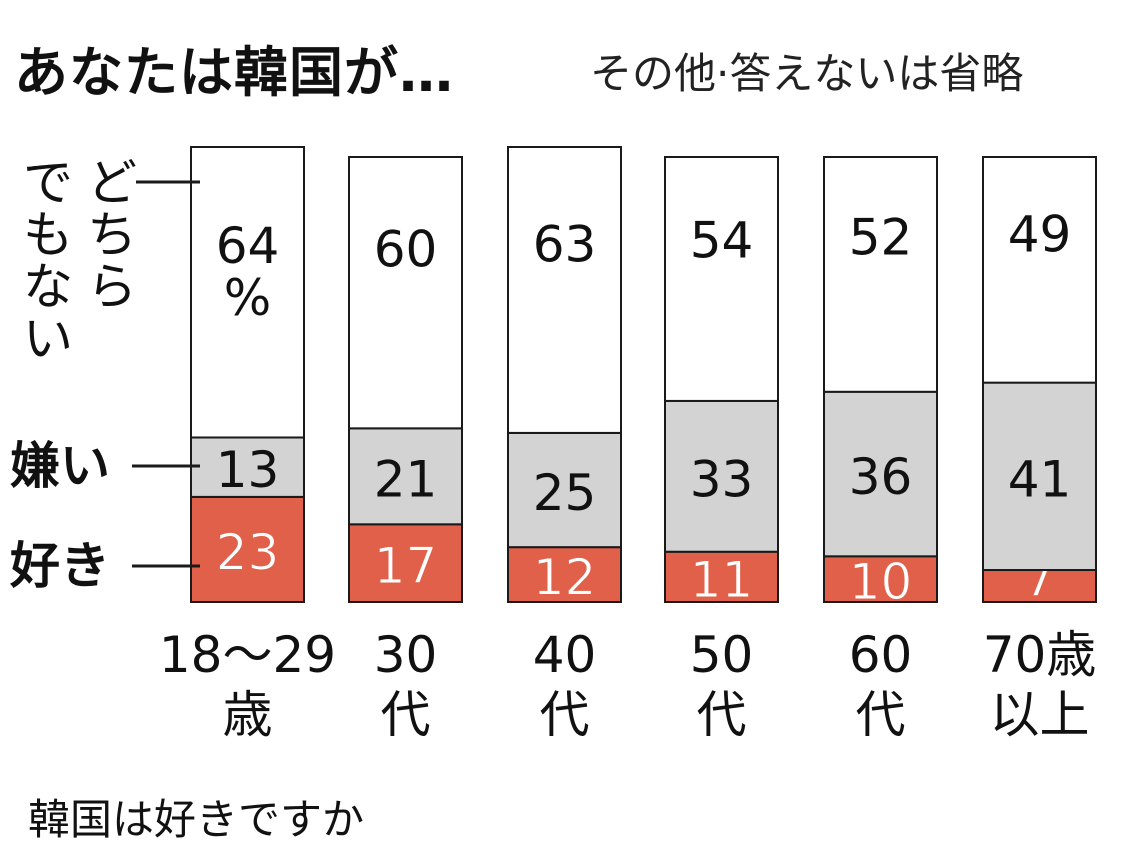  Describe the element at coordinates (1040, 715) in the screenshot. I see `category-label: 以上` at that location.